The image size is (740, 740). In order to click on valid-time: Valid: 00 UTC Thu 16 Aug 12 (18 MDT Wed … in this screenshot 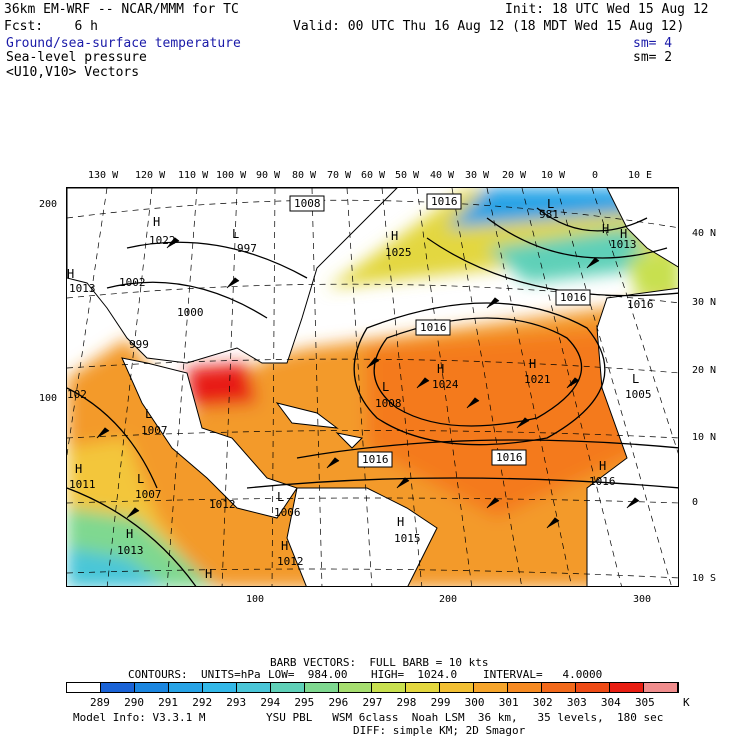, I will do `click(489, 26)`.